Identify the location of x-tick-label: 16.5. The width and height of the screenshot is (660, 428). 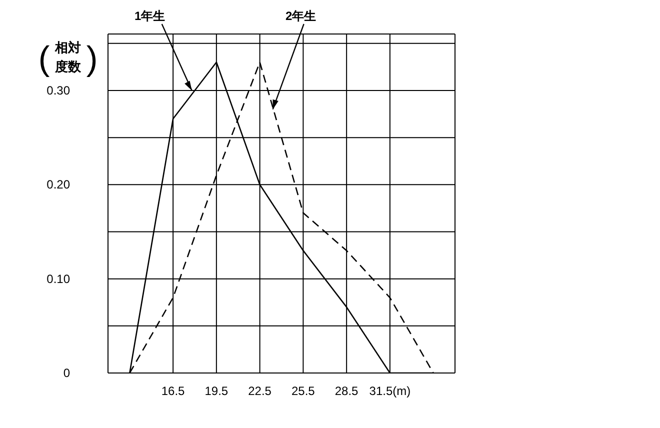
(173, 391).